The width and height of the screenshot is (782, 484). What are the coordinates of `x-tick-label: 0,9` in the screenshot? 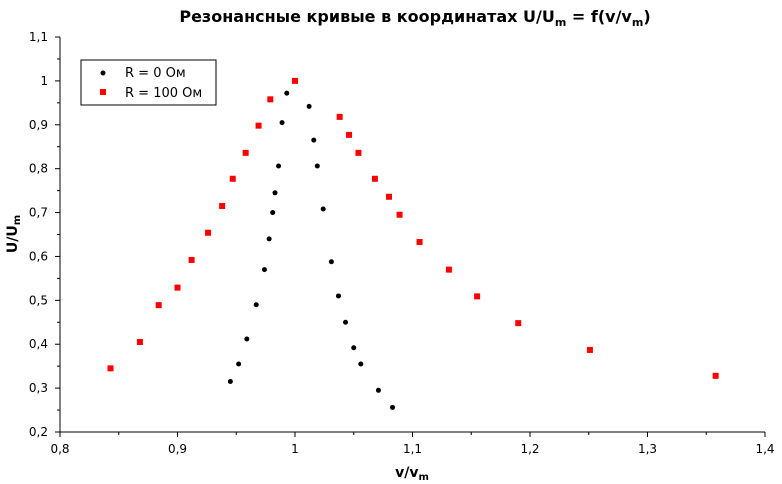 It's located at (177, 449).